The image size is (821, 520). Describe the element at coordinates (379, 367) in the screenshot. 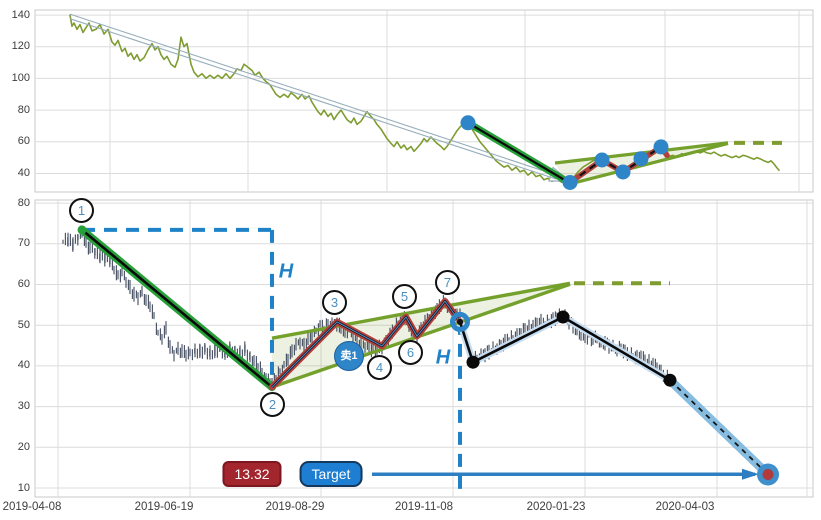

I see `wave-number-4: 4` at that location.